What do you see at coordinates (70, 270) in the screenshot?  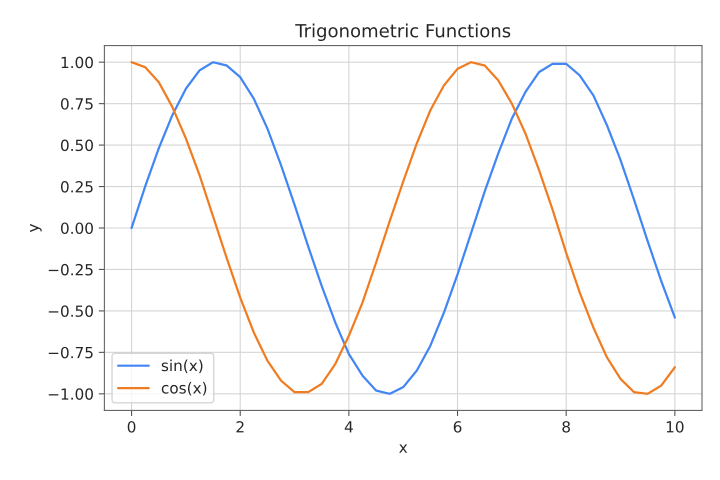 I see `y-tick-label: −0.25` at bounding box center [70, 270].